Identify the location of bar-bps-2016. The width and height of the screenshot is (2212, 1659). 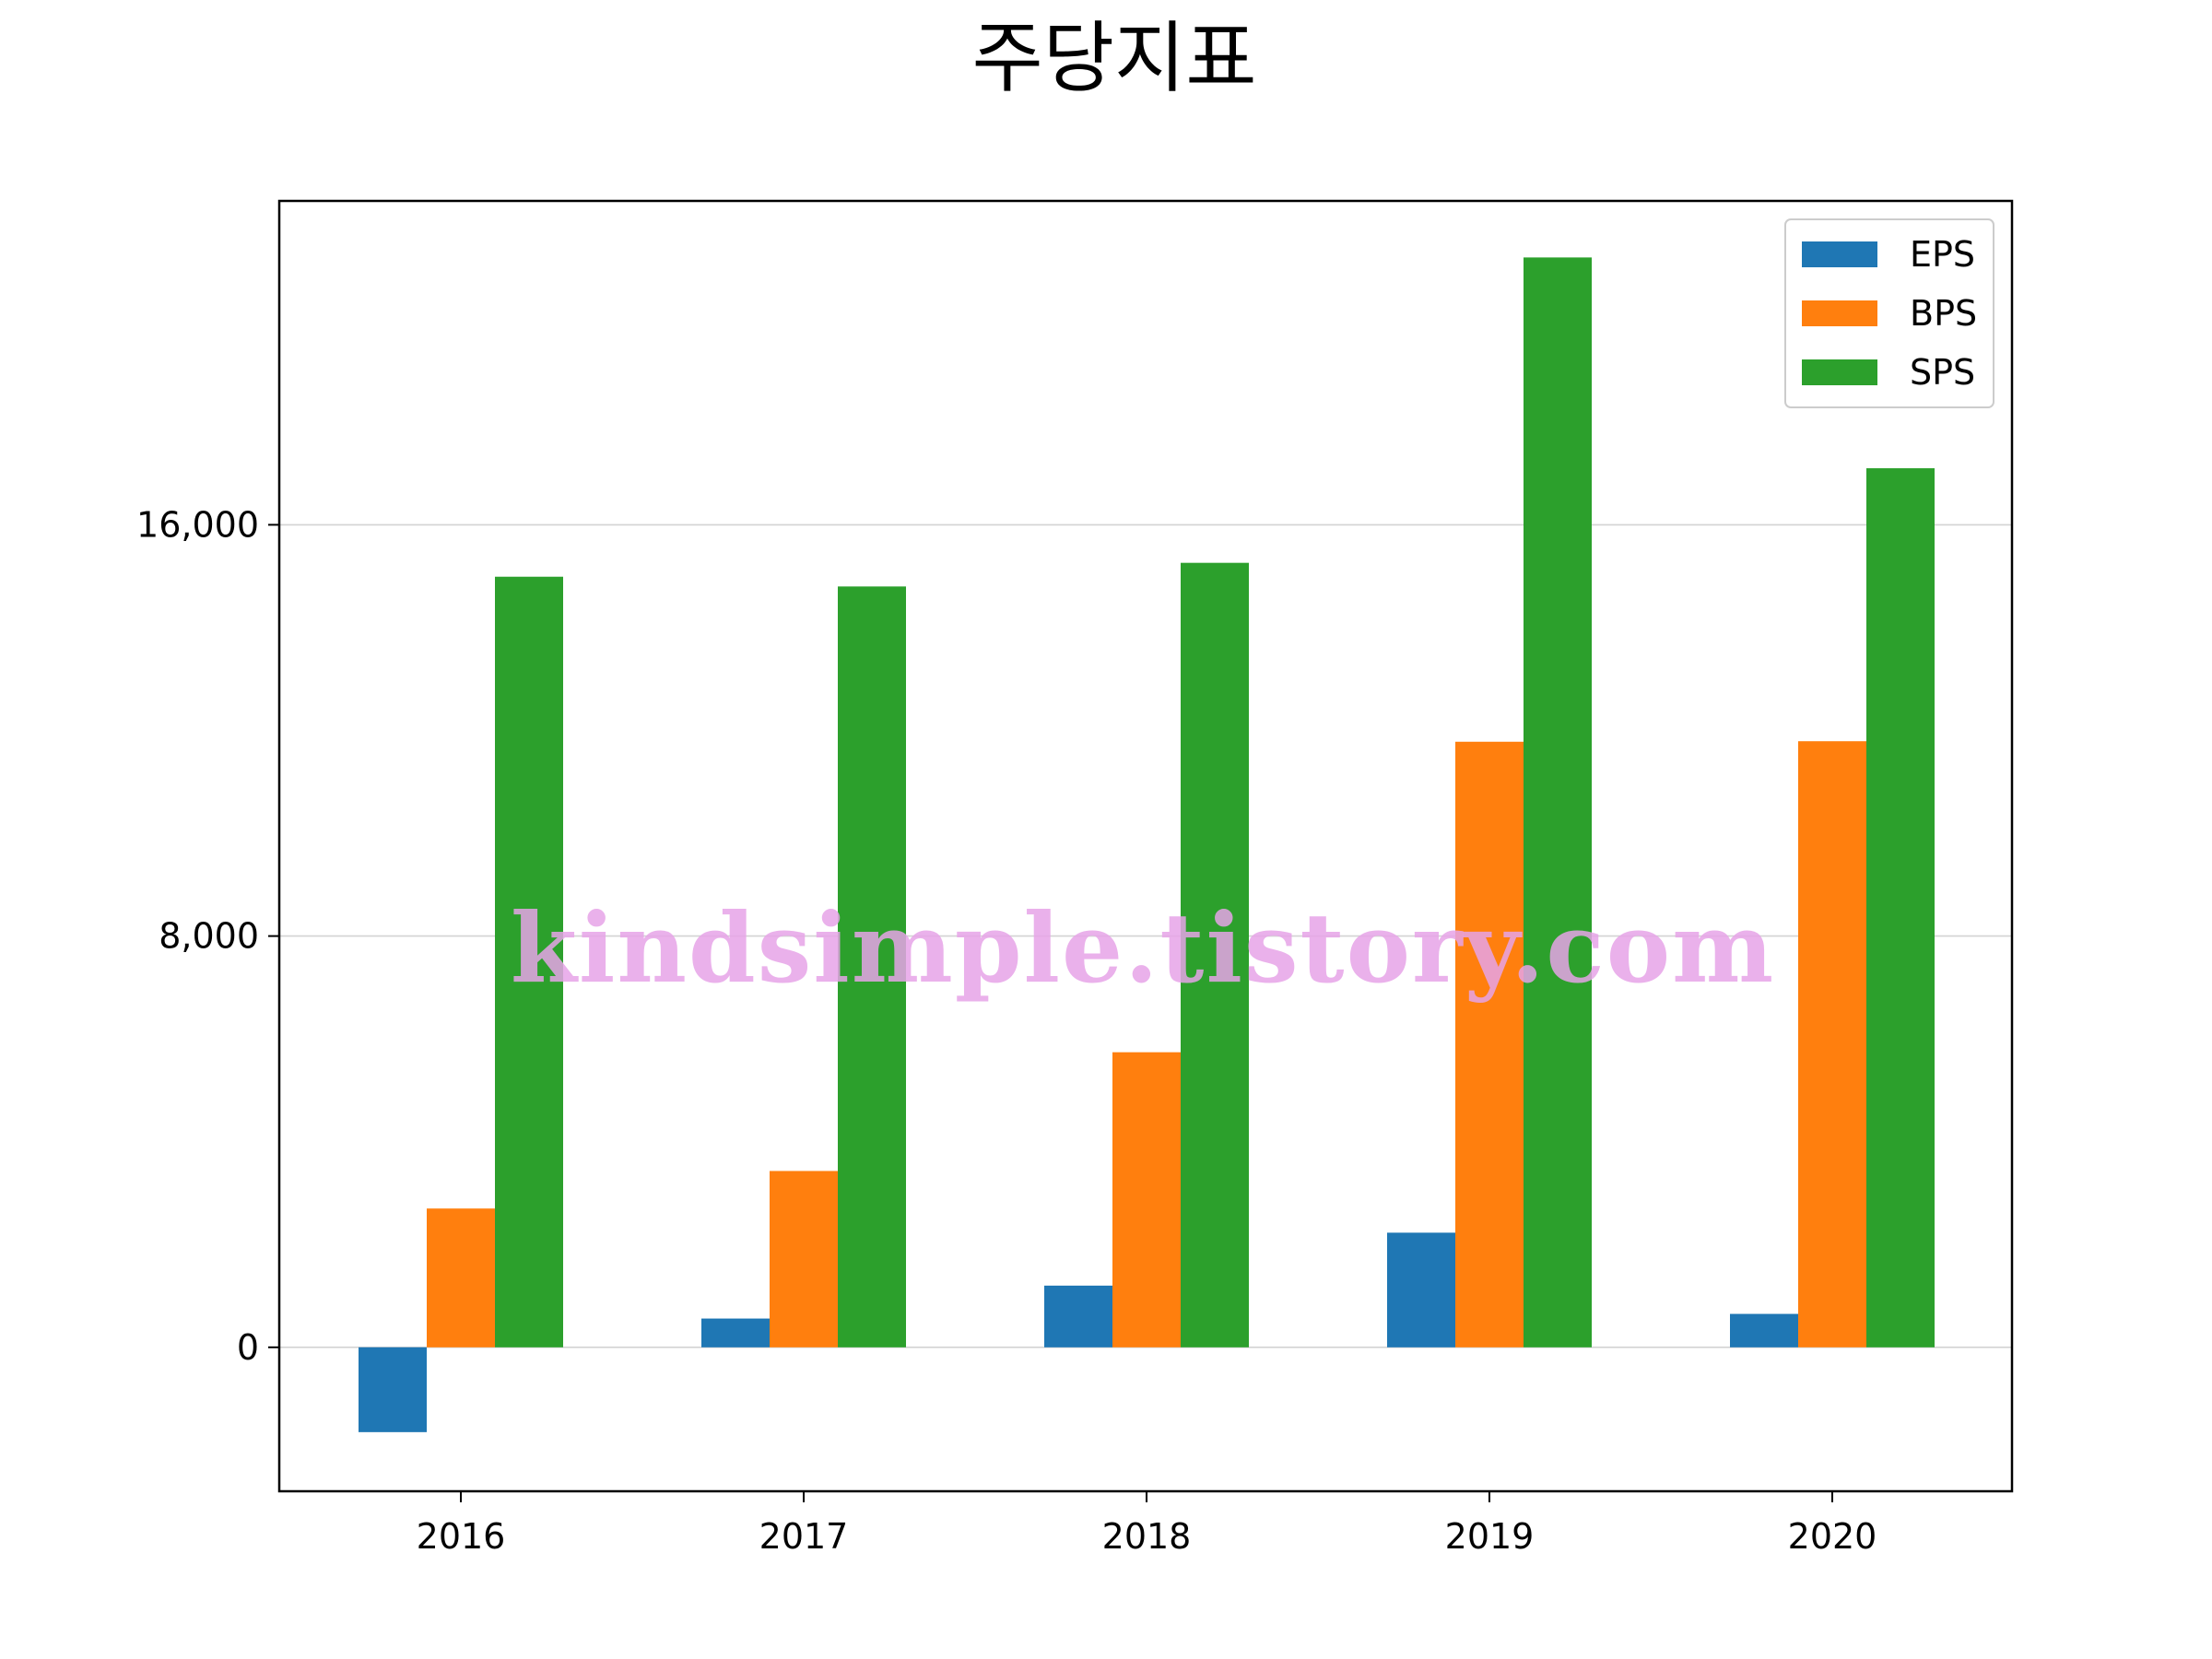
(461, 1277).